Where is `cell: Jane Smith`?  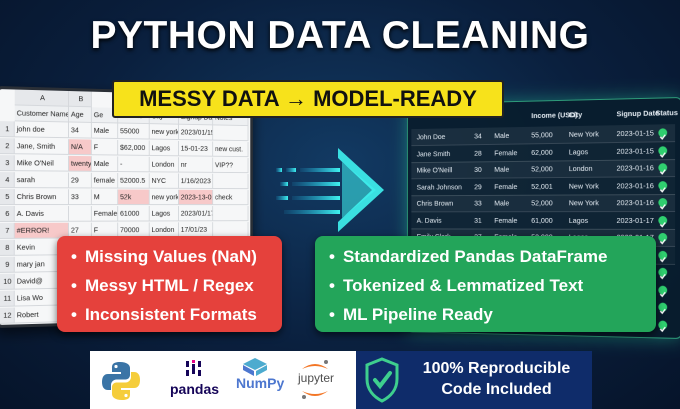 cell: Jane Smith is located at coordinates (433, 153).